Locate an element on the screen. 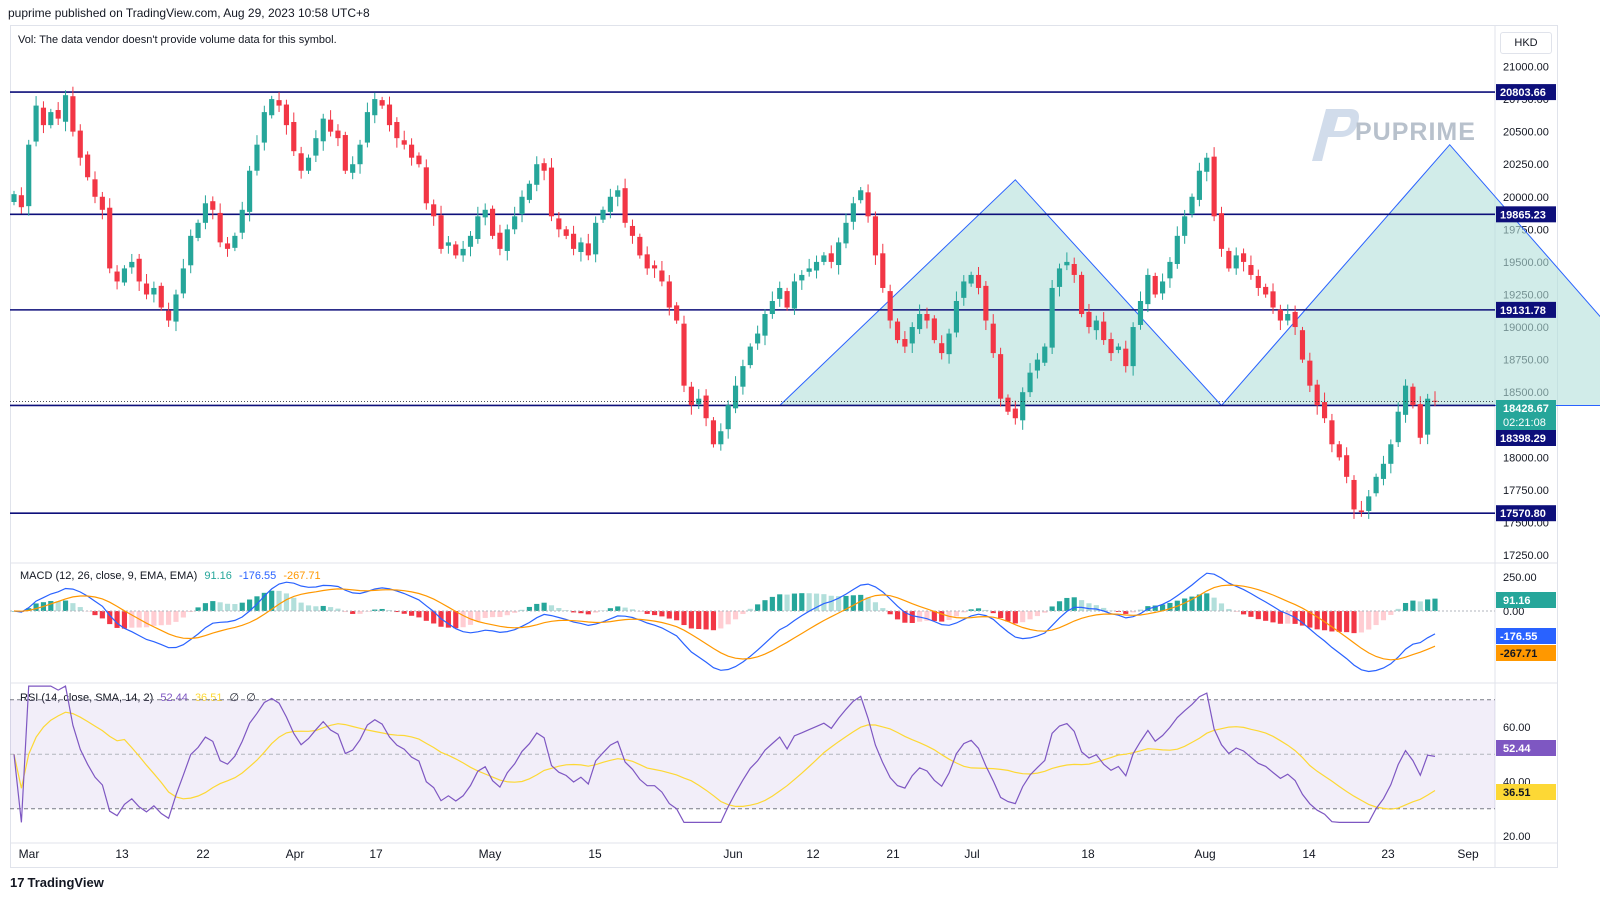 The height and width of the screenshot is (919, 1600). time-tick-label: Jul is located at coordinates (971, 854).